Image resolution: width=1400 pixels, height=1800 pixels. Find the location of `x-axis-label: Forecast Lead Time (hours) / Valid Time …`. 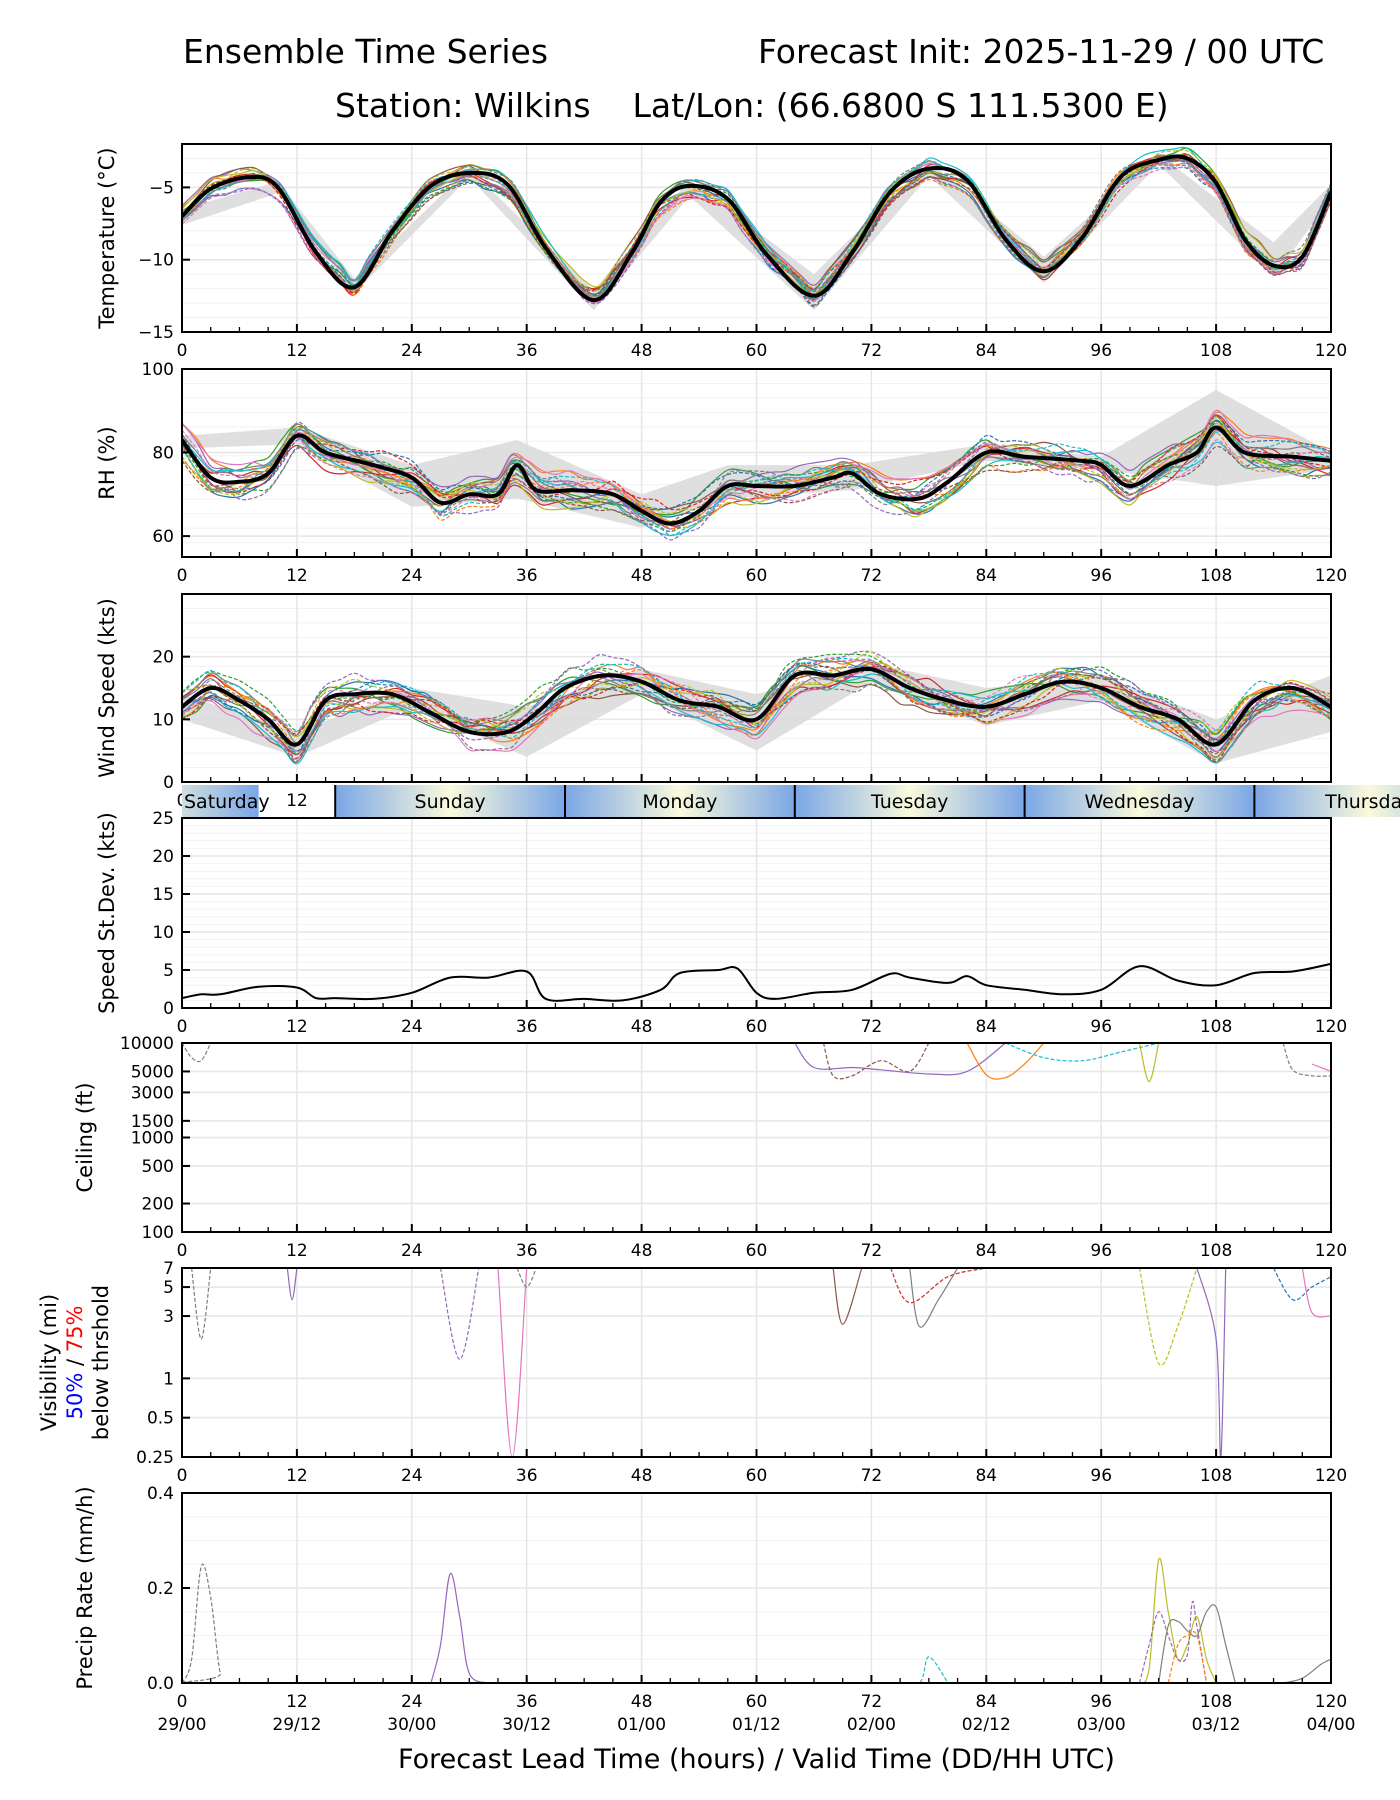

x-axis-label: Forecast Lead Time (hours) / Valid Time … is located at coordinates (756, 1759).